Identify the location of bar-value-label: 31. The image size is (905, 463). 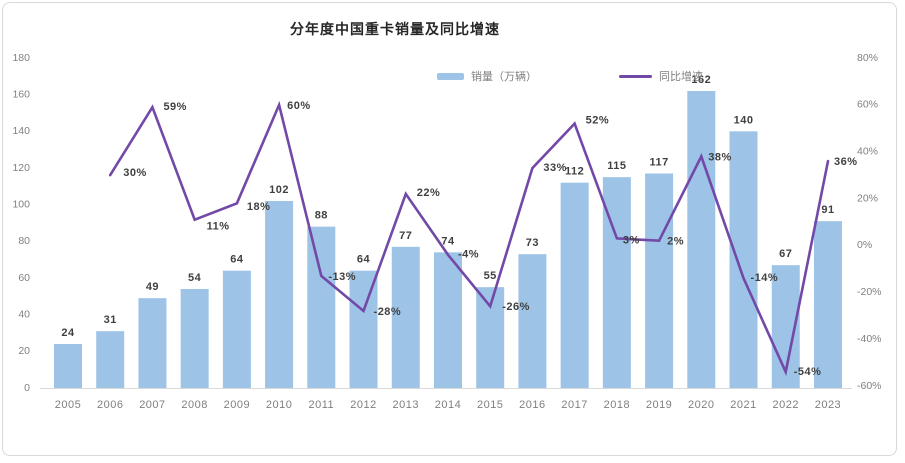
(110, 320).